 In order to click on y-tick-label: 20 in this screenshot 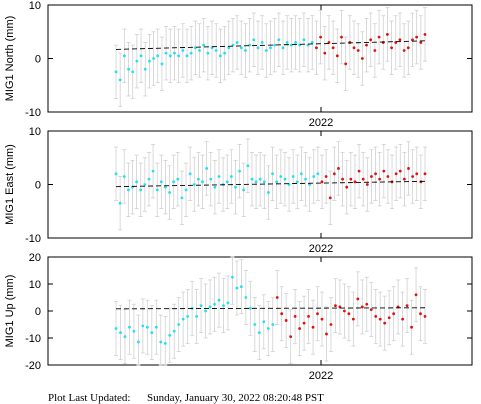, I will do `click(35, 258)`.